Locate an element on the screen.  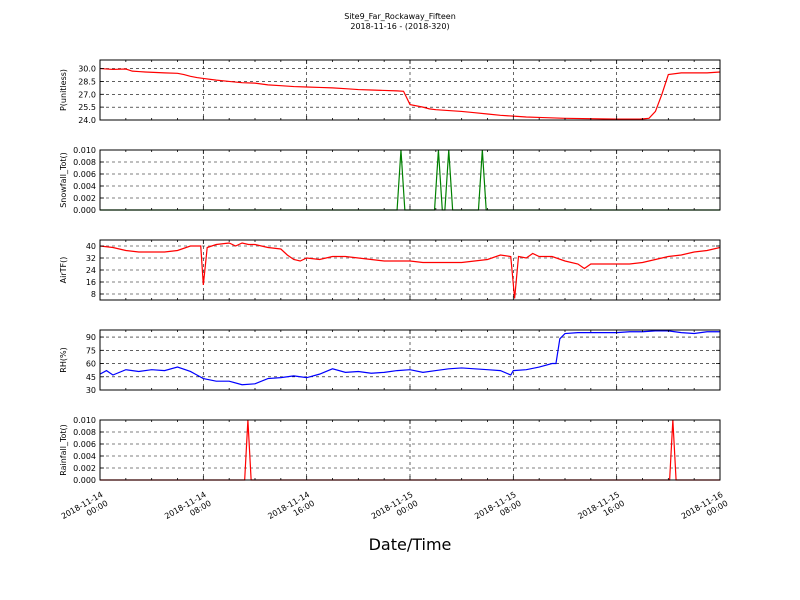
panel-3: 8 16 24 32 40 AirTF() is located at coordinates (390, 270).